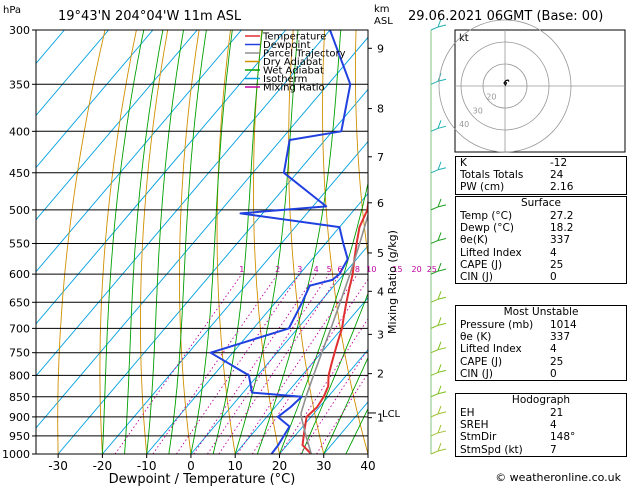  What do you see at coordinates (481, 264) in the screenshot?
I see `surface-label: CAPE (J)` at bounding box center [481, 264].